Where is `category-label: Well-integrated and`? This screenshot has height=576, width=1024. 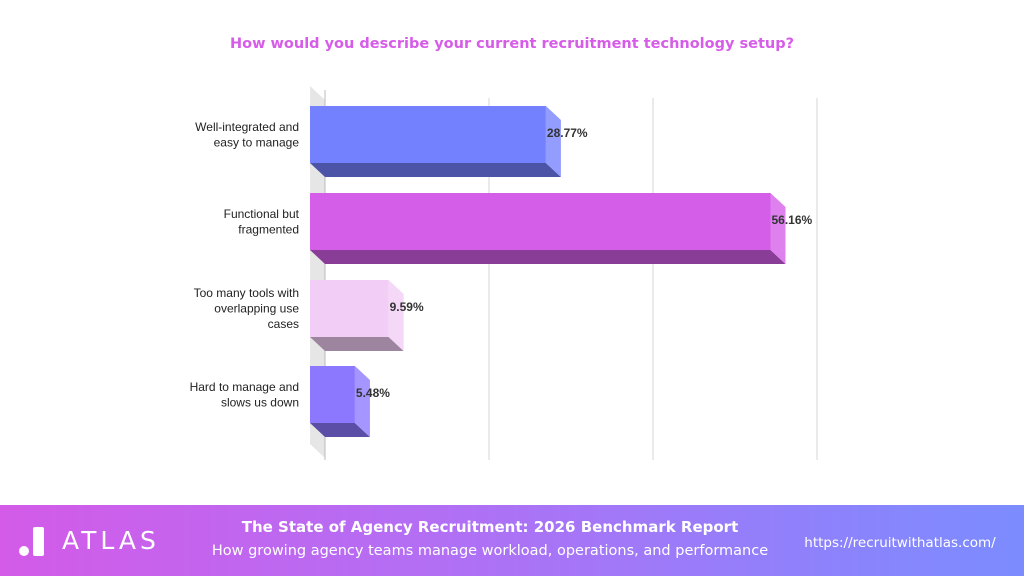 category-label: Well-integrated and is located at coordinates (247, 127).